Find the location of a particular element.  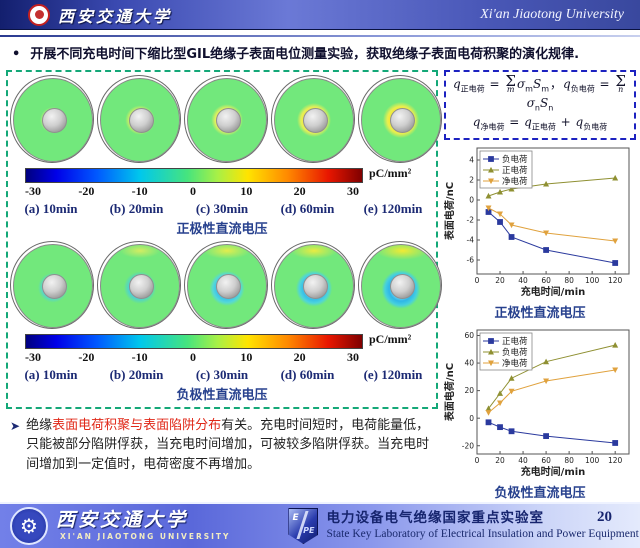

svg-text: 4 is located at coordinates (471, 160).